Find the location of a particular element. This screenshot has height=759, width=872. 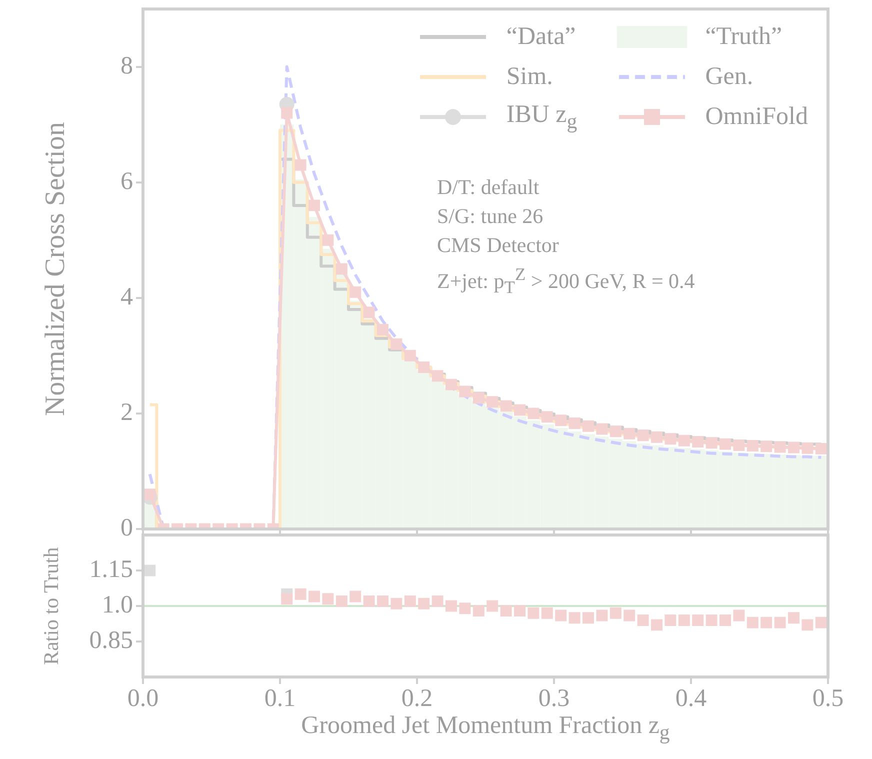

legend-label: “Data” is located at coordinates (541, 37).